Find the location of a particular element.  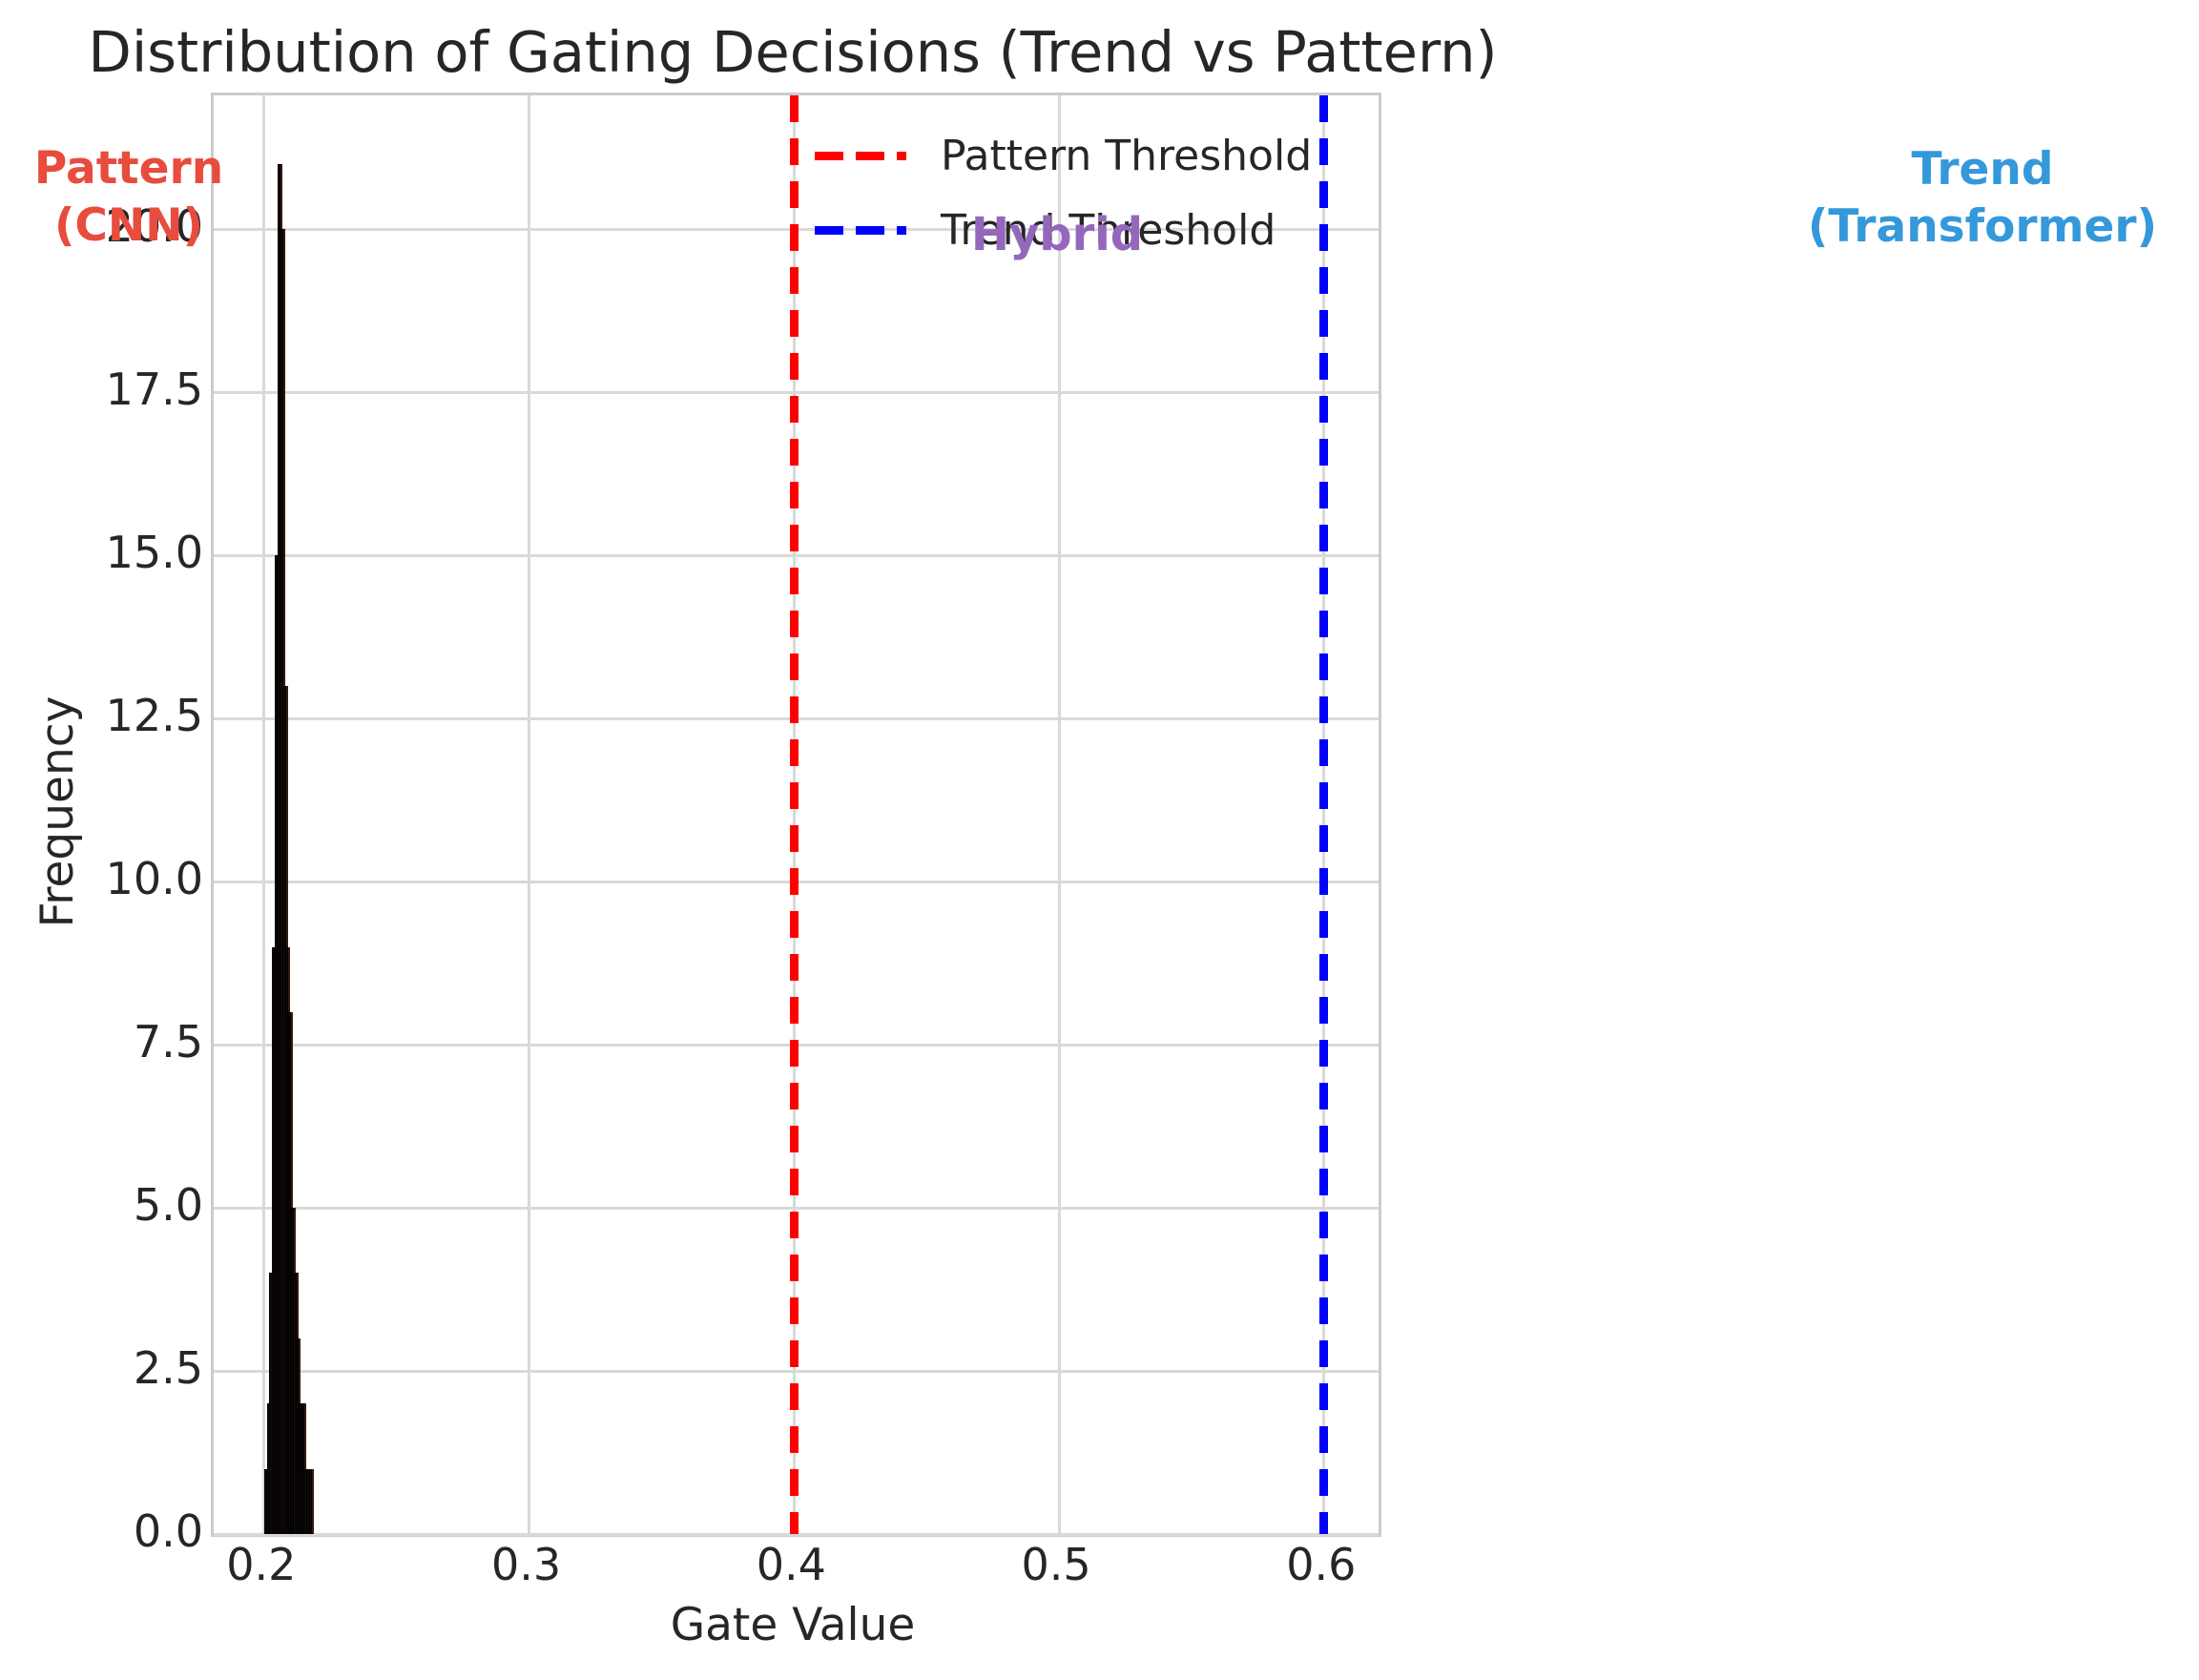

x-tick-label: 0.3 is located at coordinates (526, 1564).